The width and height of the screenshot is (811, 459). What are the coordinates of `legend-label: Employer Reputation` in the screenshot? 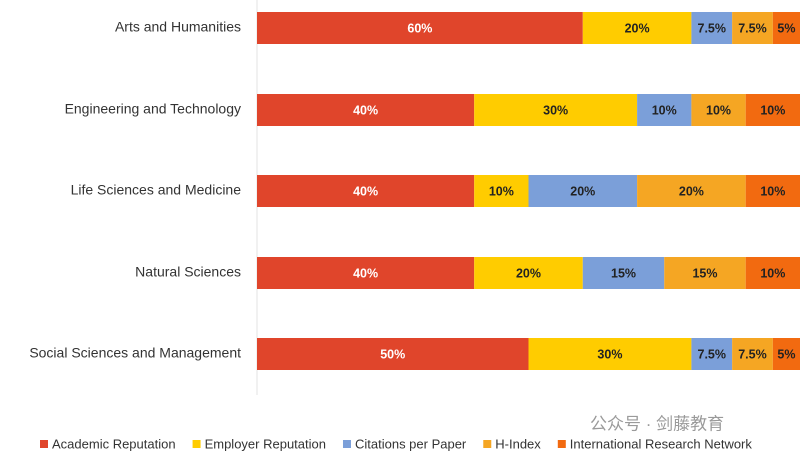 It's located at (265, 443).